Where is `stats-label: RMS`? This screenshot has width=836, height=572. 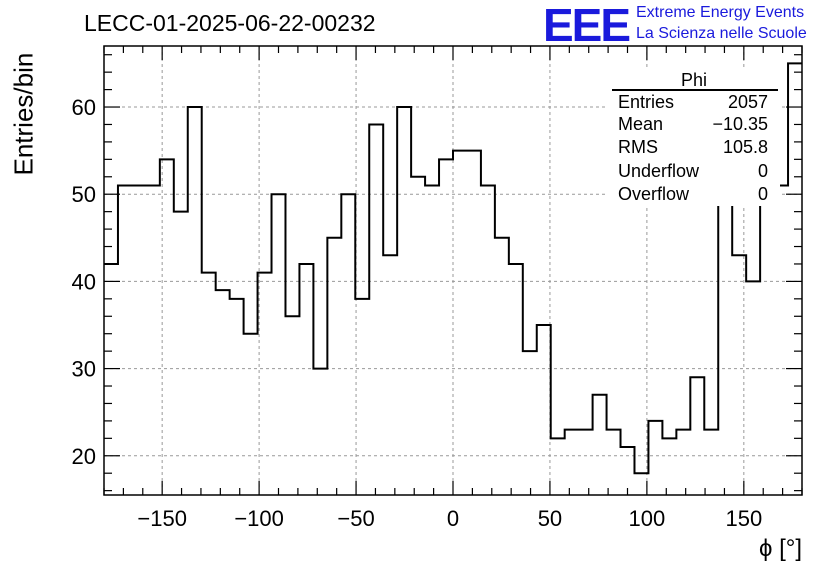 stats-label: RMS is located at coordinates (638, 147).